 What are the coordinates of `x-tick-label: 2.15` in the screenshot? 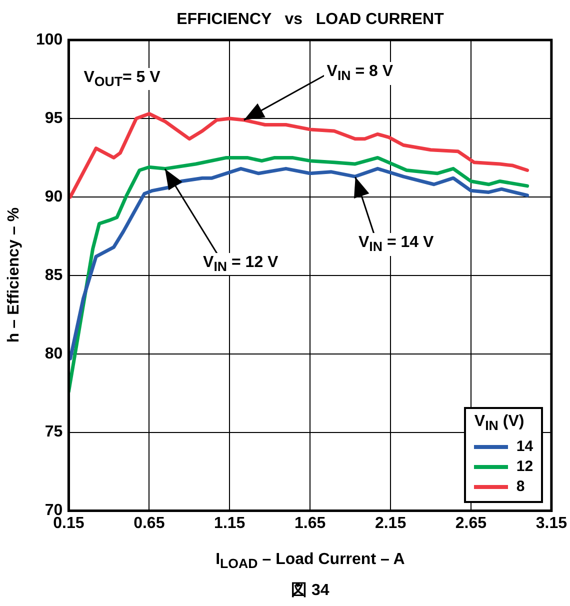 It's located at (390, 523).